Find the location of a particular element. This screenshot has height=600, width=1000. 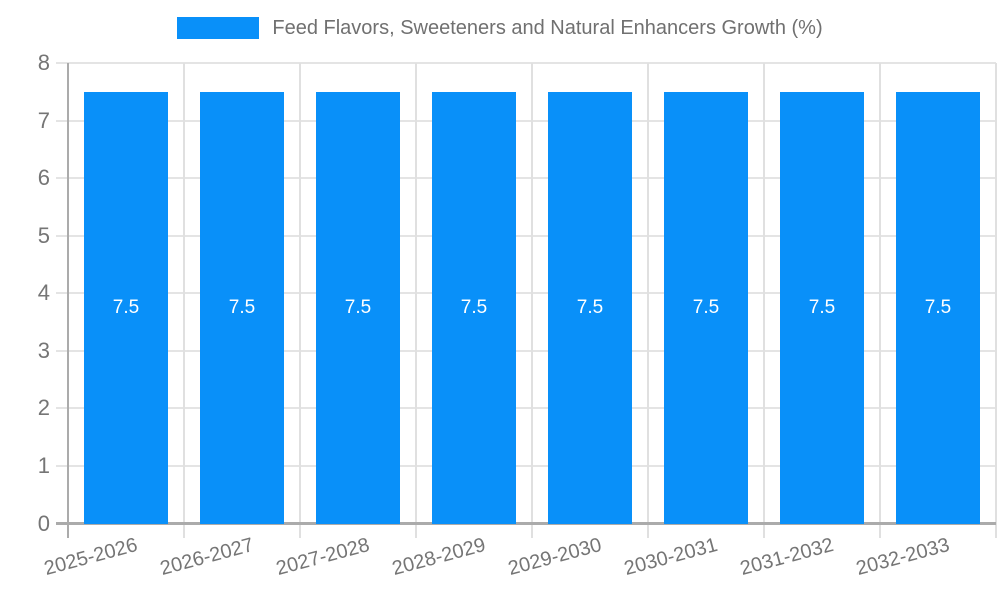

y-axis-tick-label: 1 is located at coordinates (43, 465).